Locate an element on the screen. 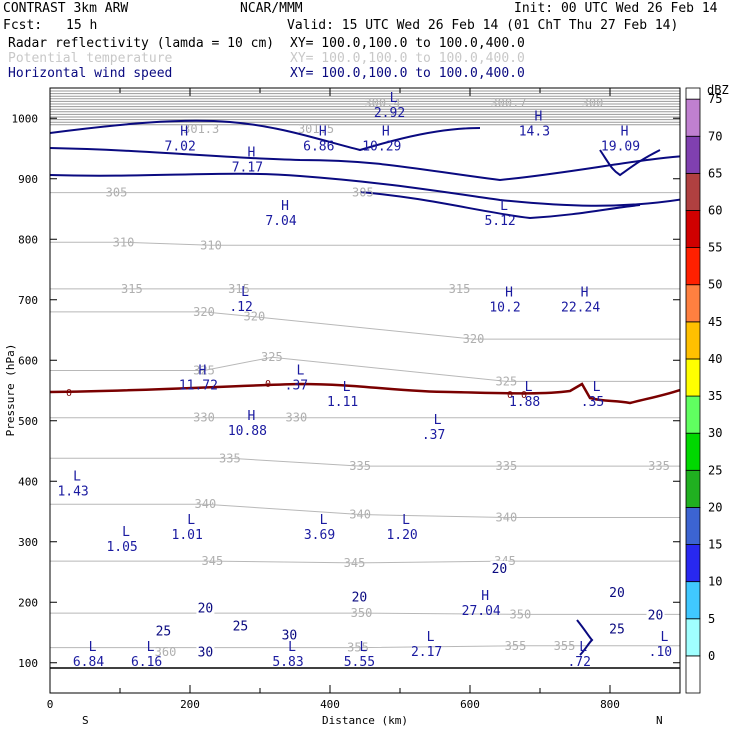 The width and height of the screenshot is (740, 740). extremum-value: 27.04 is located at coordinates (481, 611).